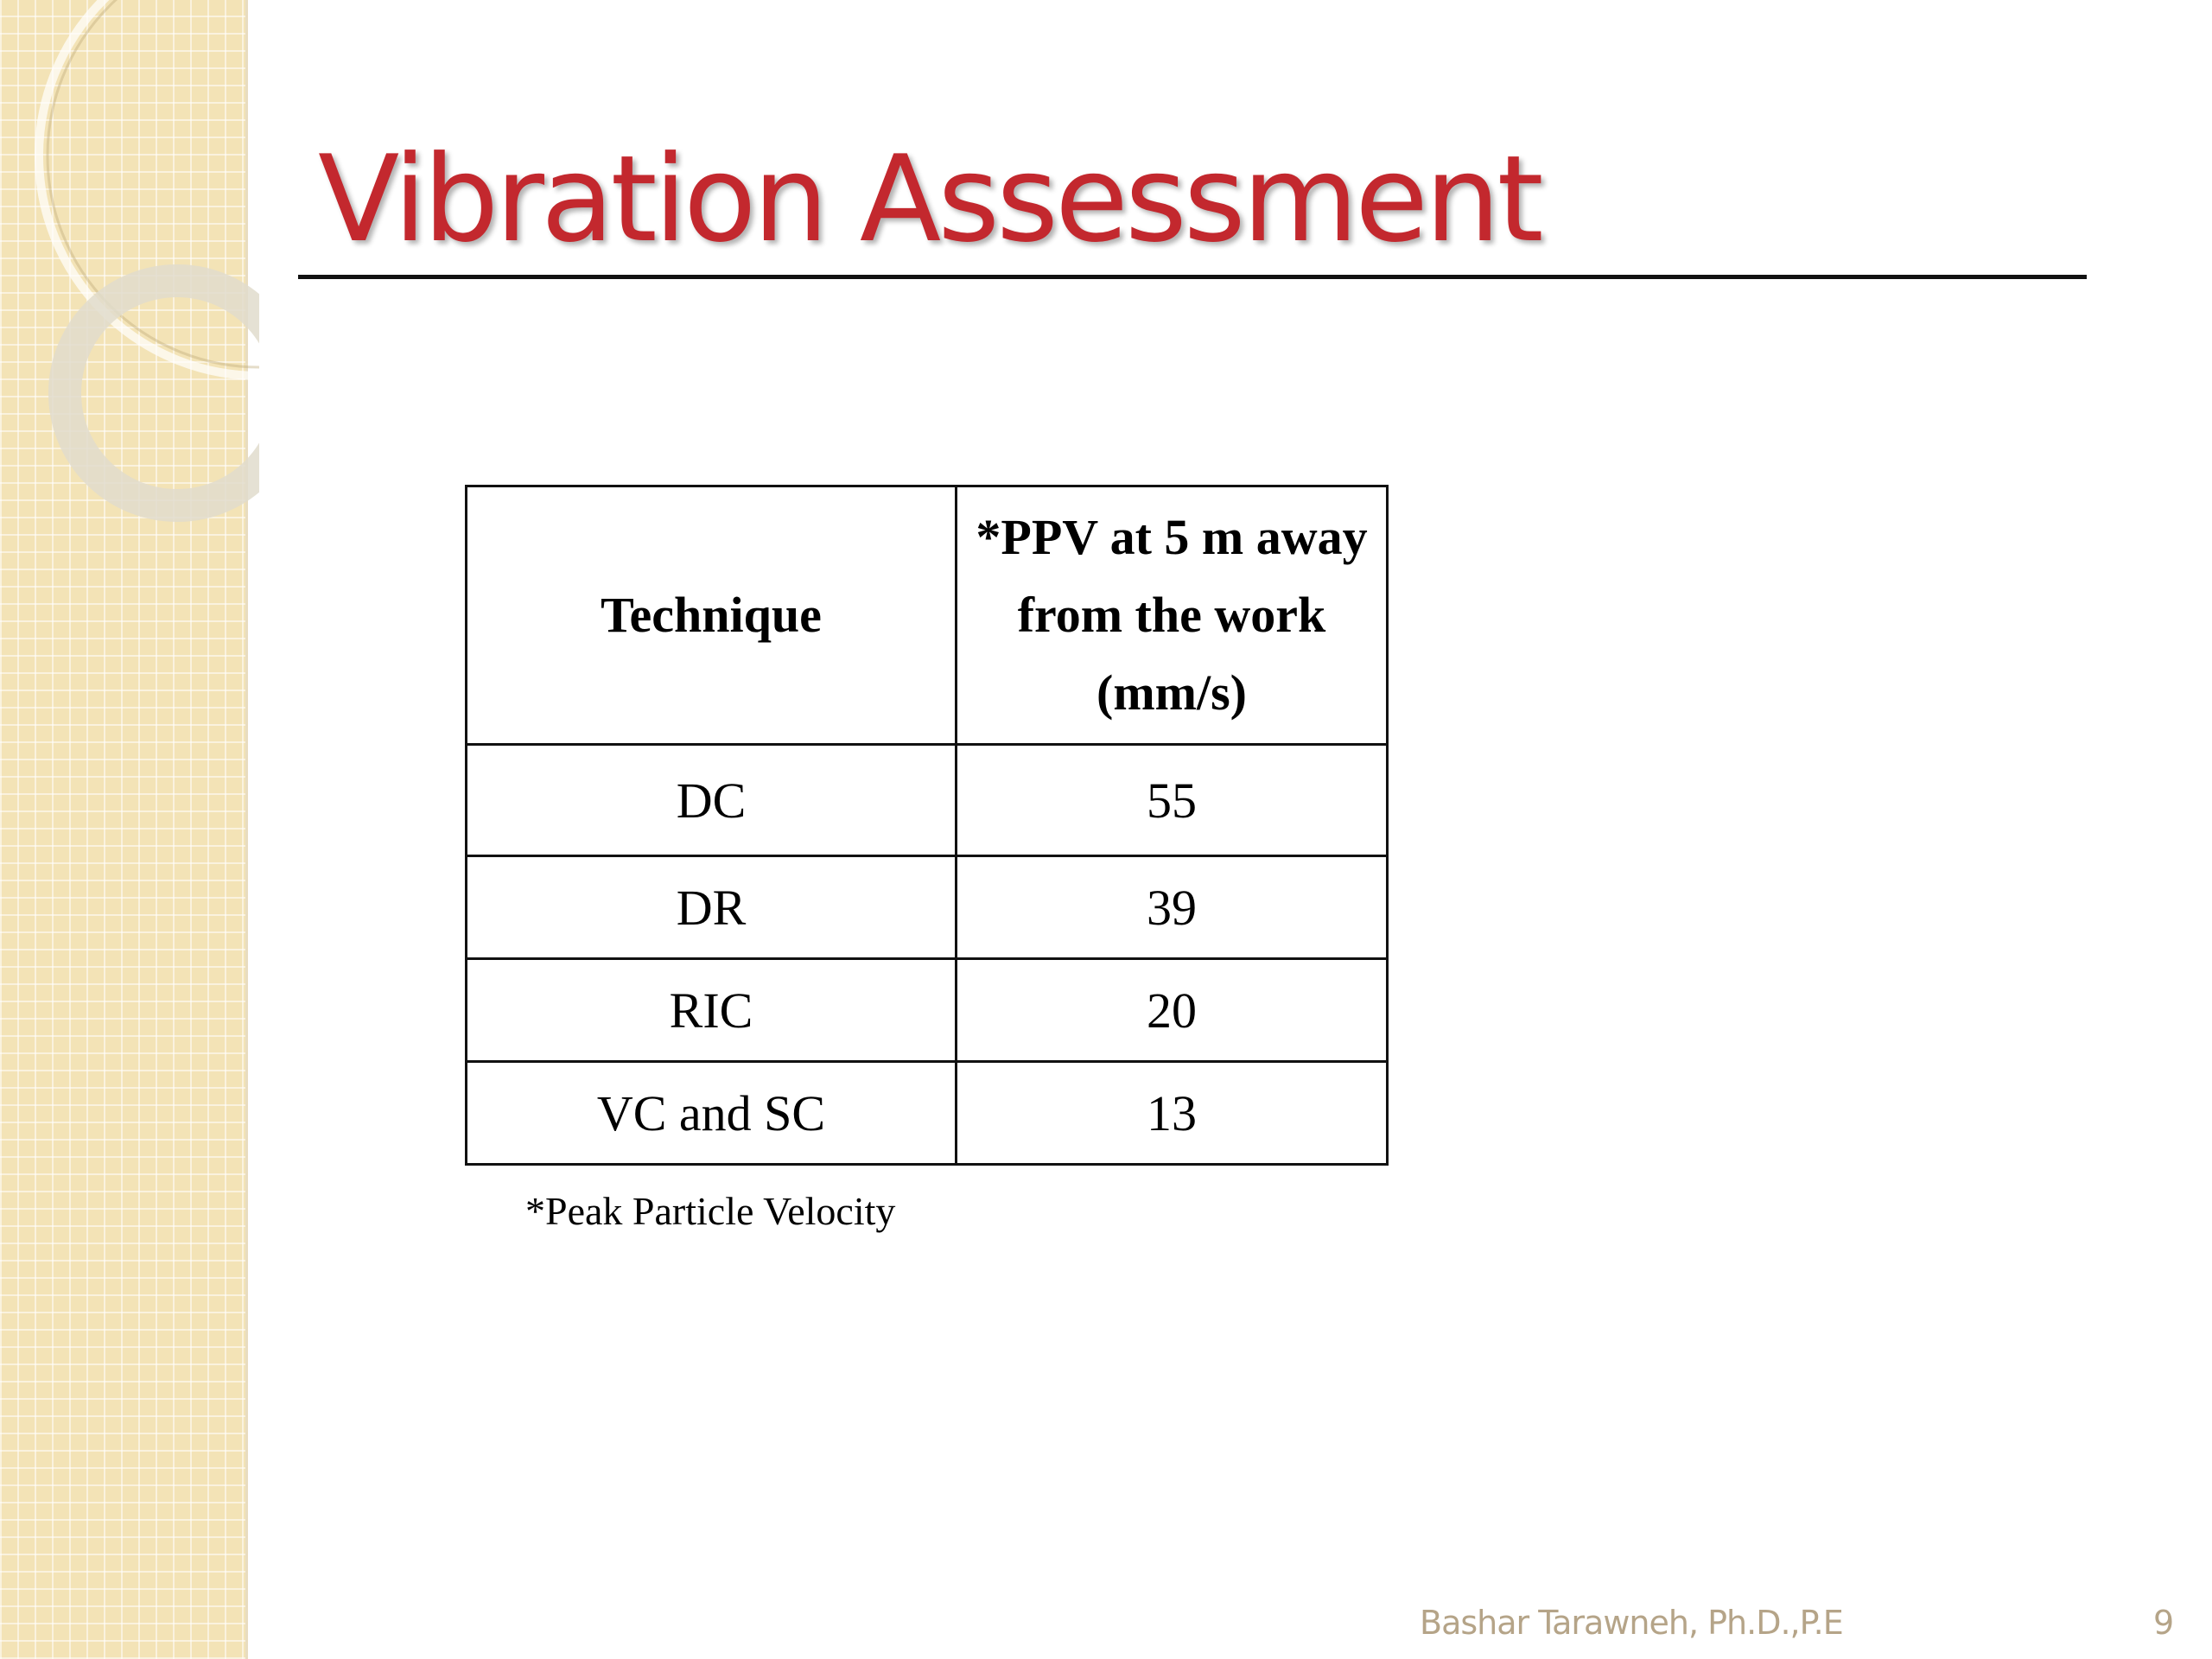 The width and height of the screenshot is (2212, 1659). I want to click on slide-title: Vibration Assessment, so click(931, 199).